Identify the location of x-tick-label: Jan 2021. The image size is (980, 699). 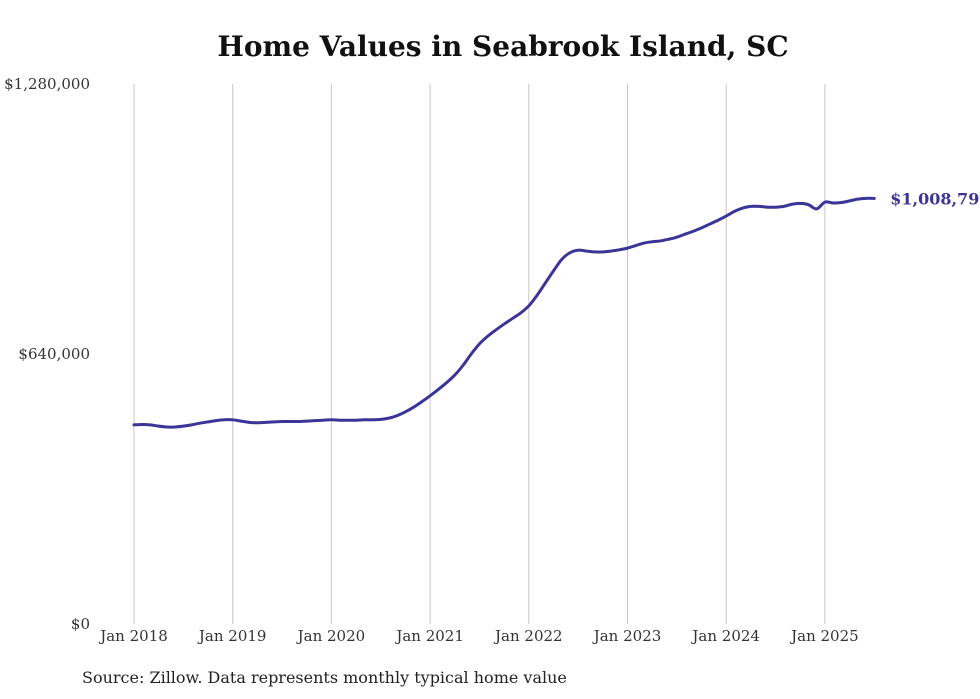
(429, 636).